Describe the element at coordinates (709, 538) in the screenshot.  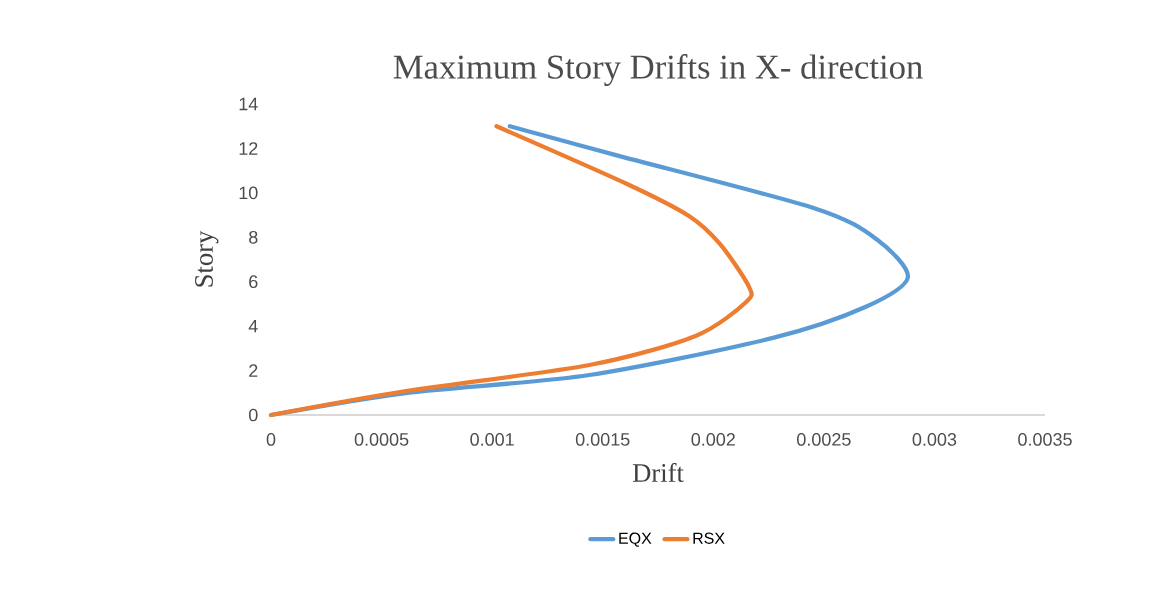
I see `legend-label: RSX` at that location.